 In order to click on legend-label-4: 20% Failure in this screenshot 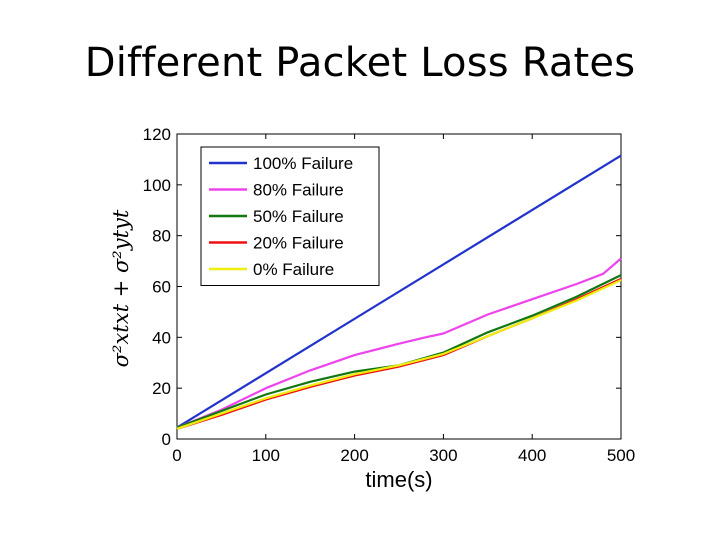, I will do `click(298, 243)`.